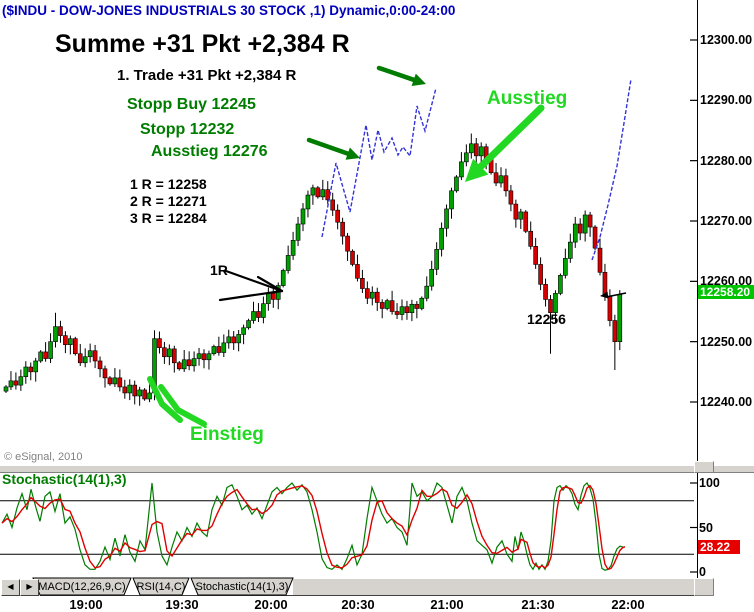 The width and height of the screenshot is (754, 612). What do you see at coordinates (447, 604) in the screenshot?
I see `time-axis-label: 21:00` at bounding box center [447, 604].